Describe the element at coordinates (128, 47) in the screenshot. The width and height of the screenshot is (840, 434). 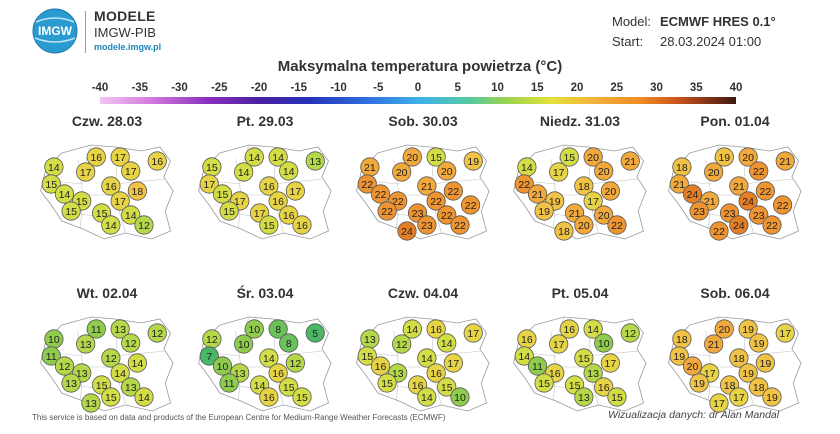
I see `brand-url-link: modele.imgw.pl` at that location.